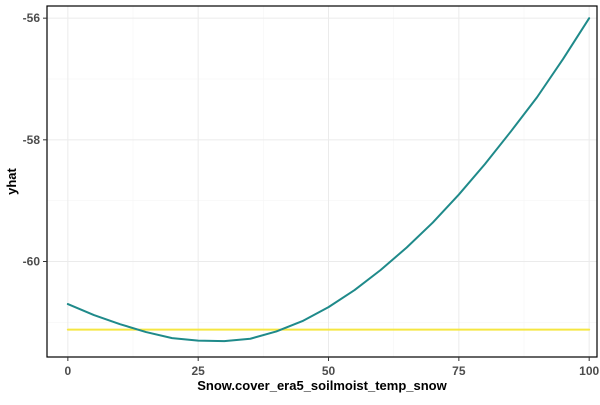 Image resolution: width=600 pixels, height=405 pixels. What do you see at coordinates (329, 371) in the screenshot?
I see `x-tick-label: 50` at bounding box center [329, 371].